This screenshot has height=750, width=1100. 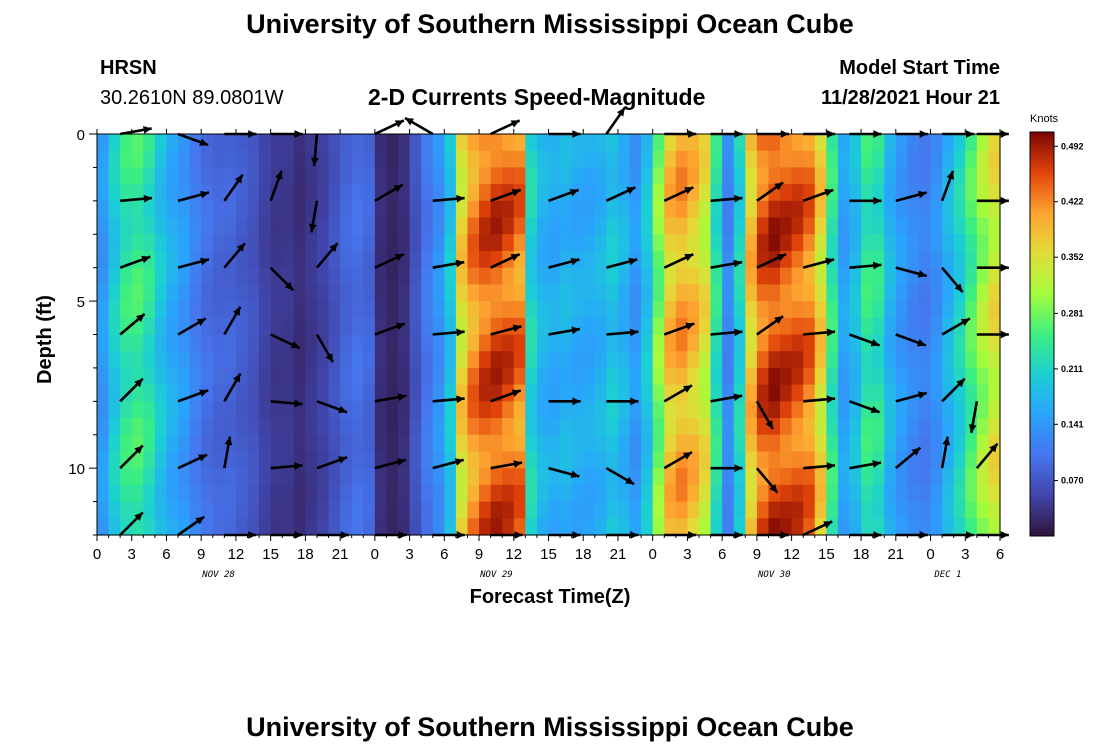 What do you see at coordinates (930, 554) in the screenshot?
I see `x-tick-label: 0` at bounding box center [930, 554].